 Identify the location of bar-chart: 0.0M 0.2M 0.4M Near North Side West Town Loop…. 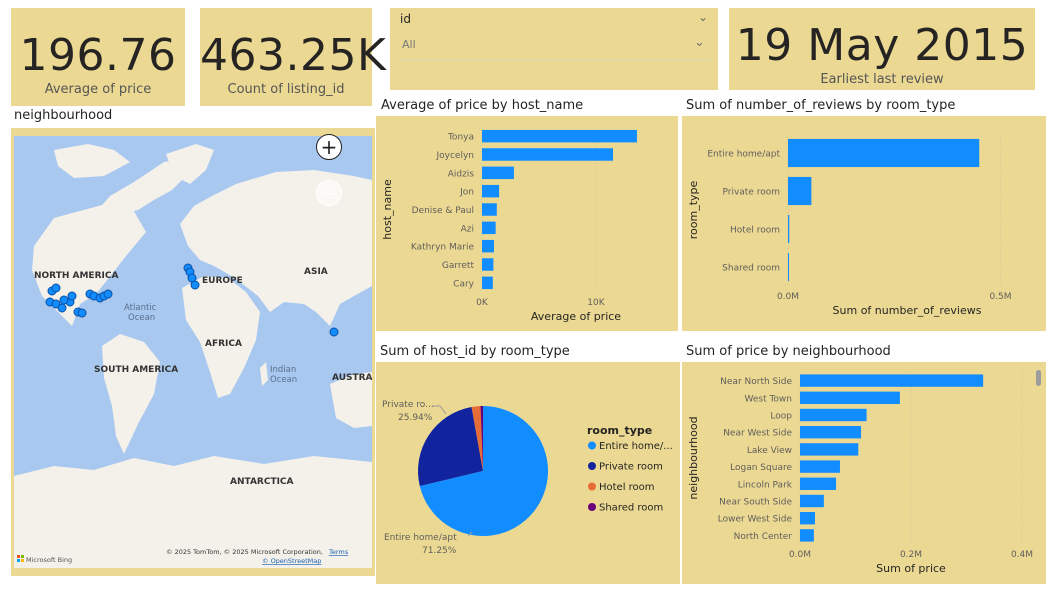
(864, 473).